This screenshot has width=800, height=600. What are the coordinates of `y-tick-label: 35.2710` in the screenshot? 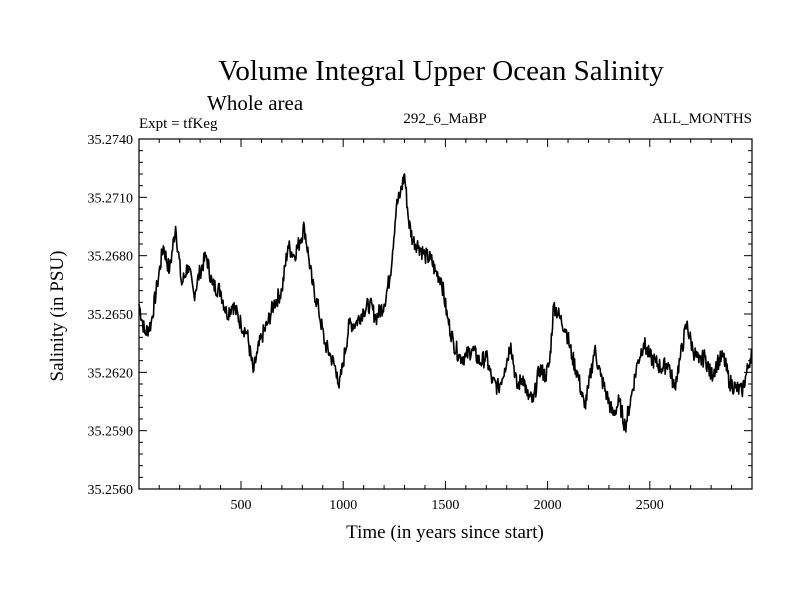 It's located at (111, 198).